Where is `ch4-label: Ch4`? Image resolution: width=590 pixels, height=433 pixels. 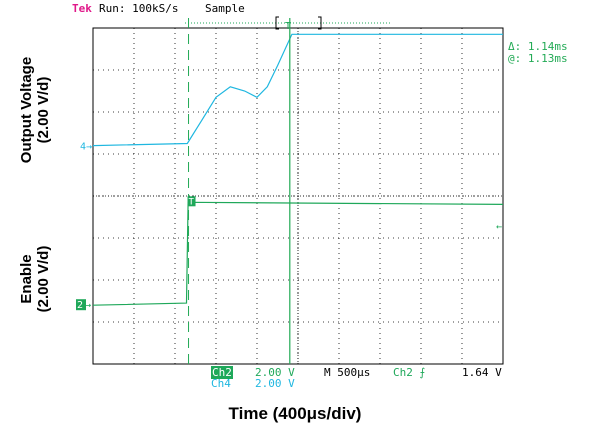 ch4-label: Ch4 is located at coordinates (221, 383).